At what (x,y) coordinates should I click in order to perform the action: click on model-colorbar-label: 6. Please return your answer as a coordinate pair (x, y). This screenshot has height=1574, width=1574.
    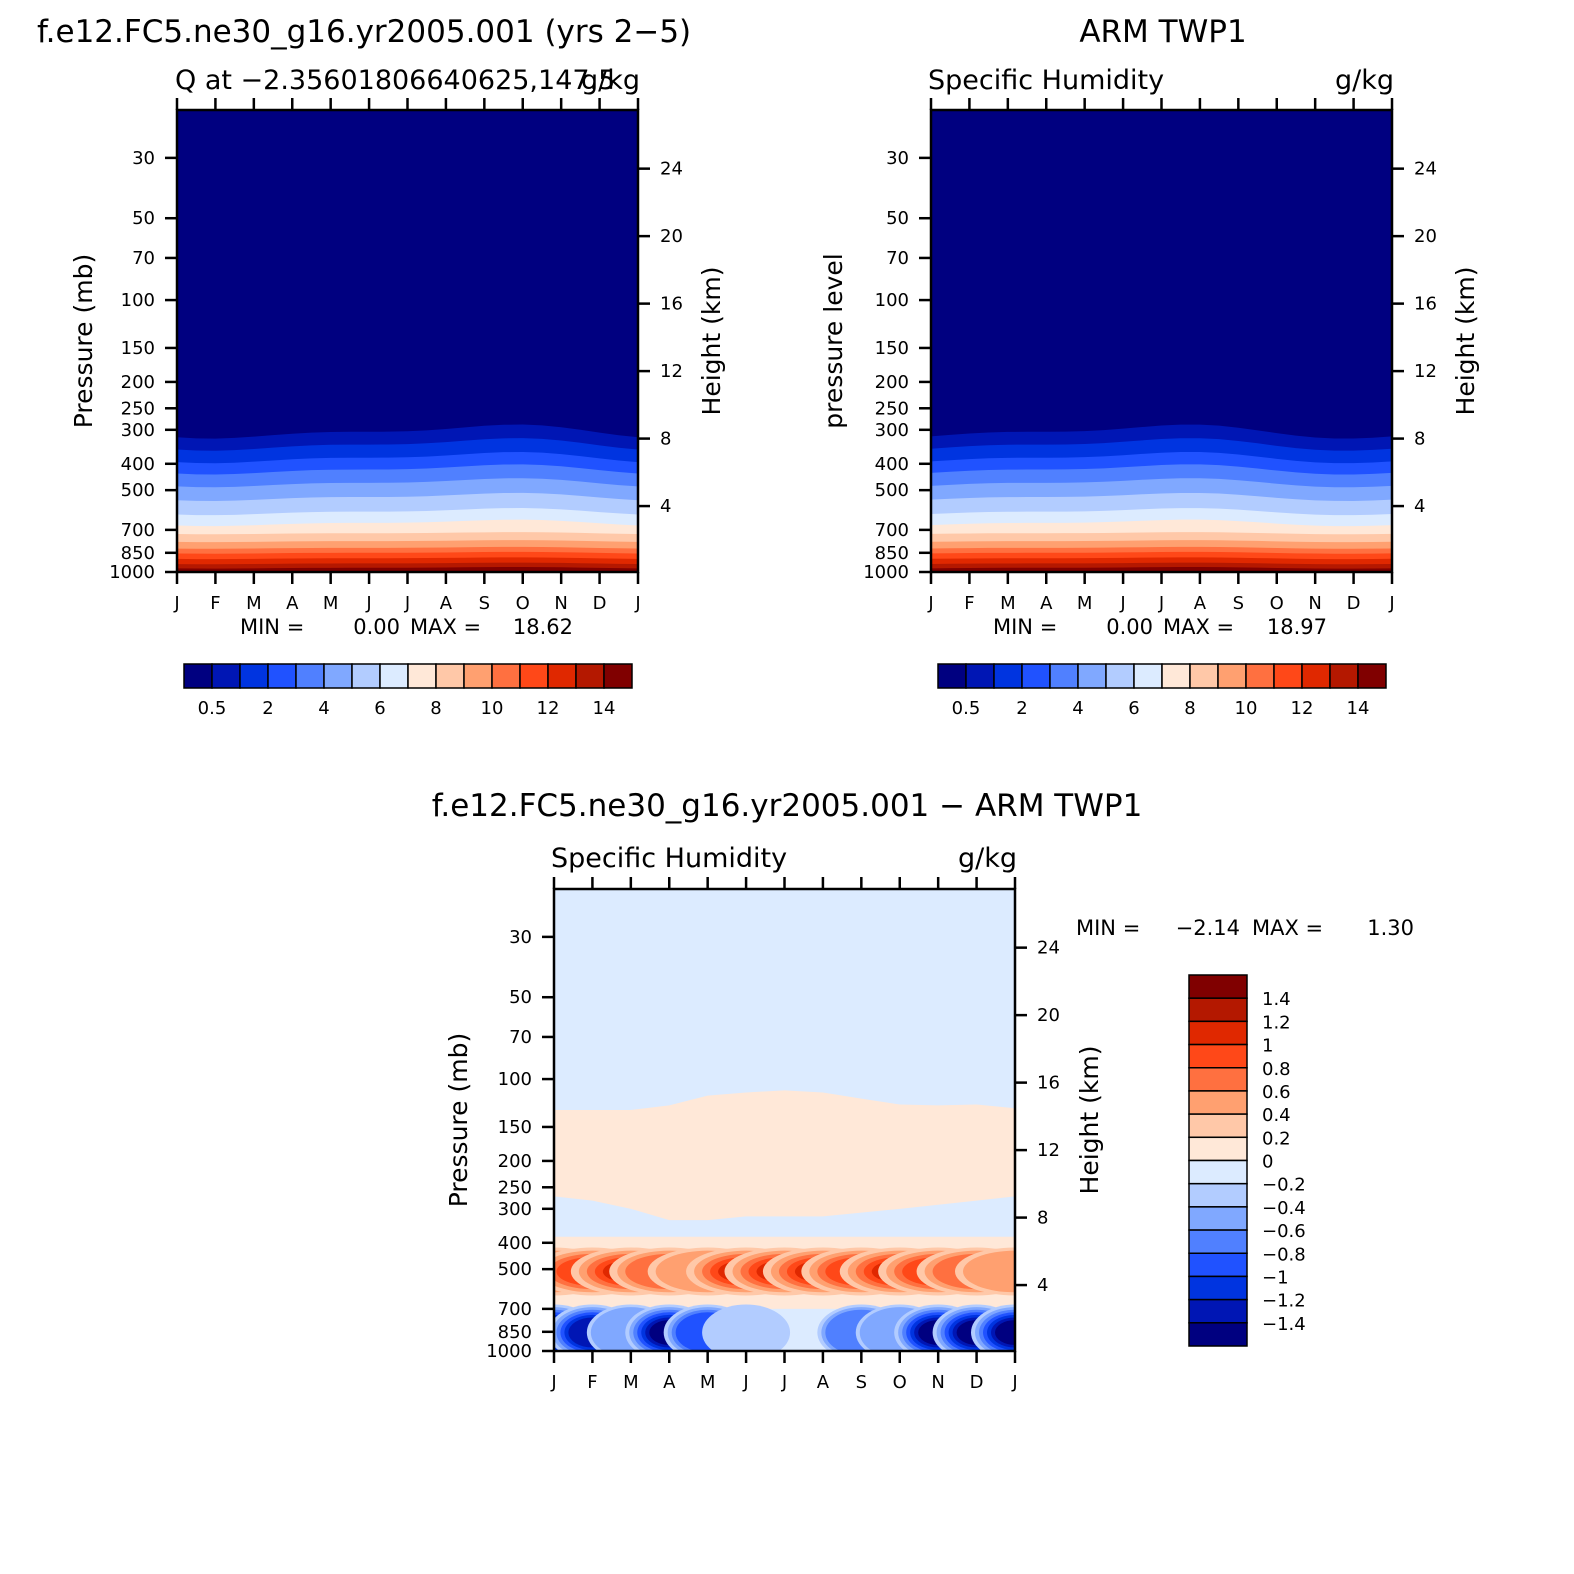
    Looking at the image, I should click on (379, 708).